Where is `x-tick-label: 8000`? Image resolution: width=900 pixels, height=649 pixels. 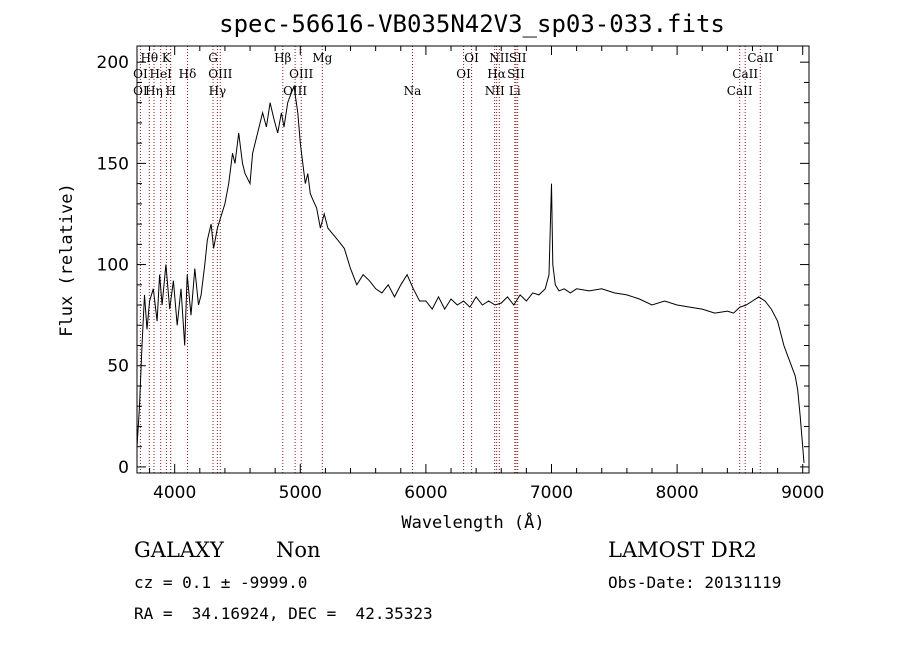
x-tick-label: 8000 is located at coordinates (676, 493).